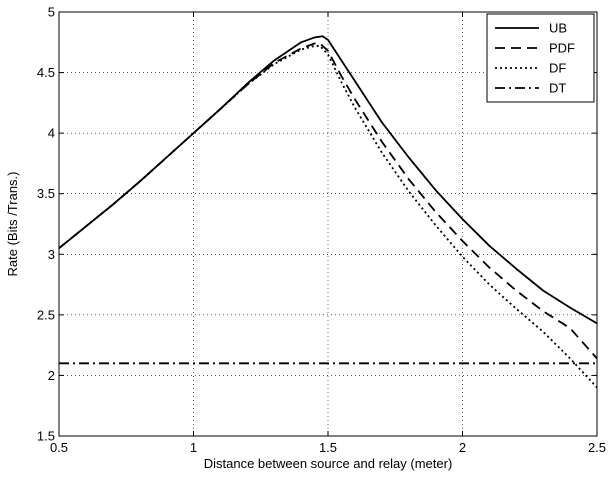 Image resolution: width=610 pixels, height=481 pixels. I want to click on x-tick-label: 2.5, so click(597, 447).